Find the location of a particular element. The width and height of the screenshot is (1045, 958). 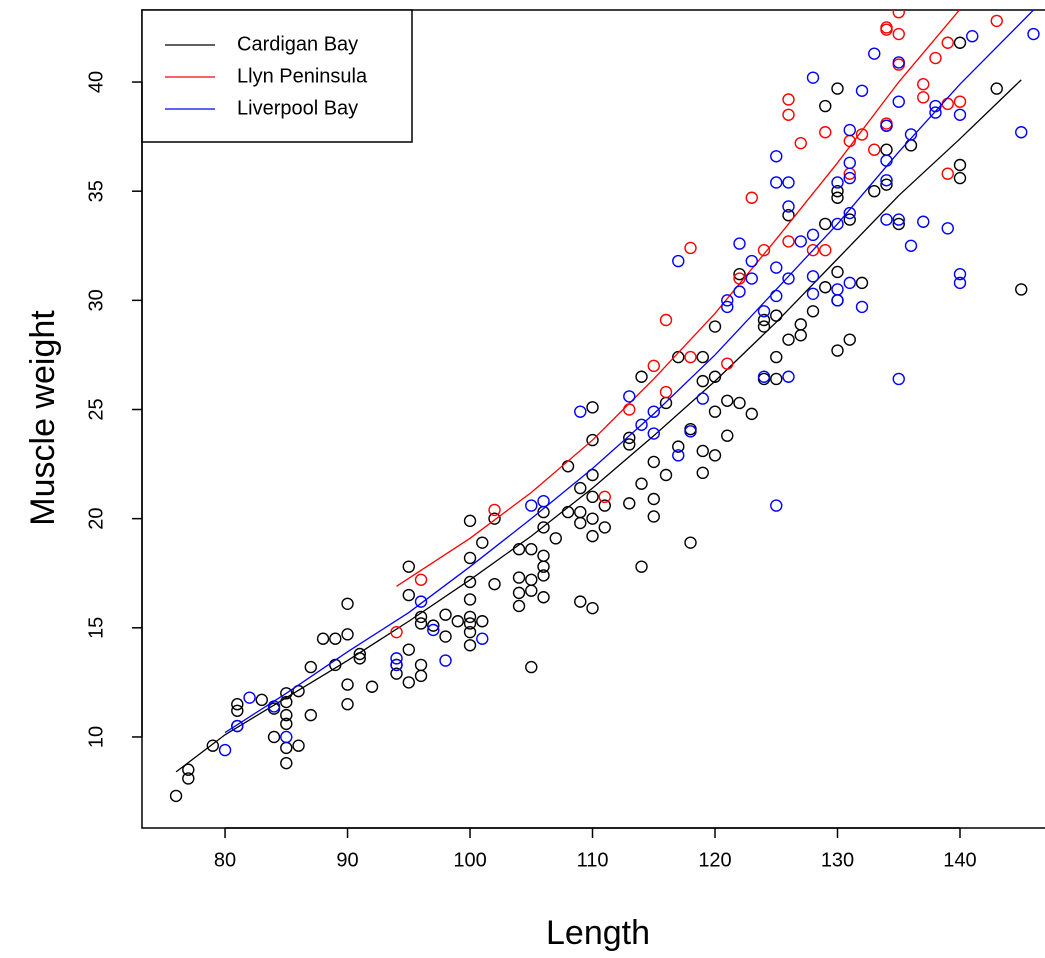

legend-box is located at coordinates (277, 76).